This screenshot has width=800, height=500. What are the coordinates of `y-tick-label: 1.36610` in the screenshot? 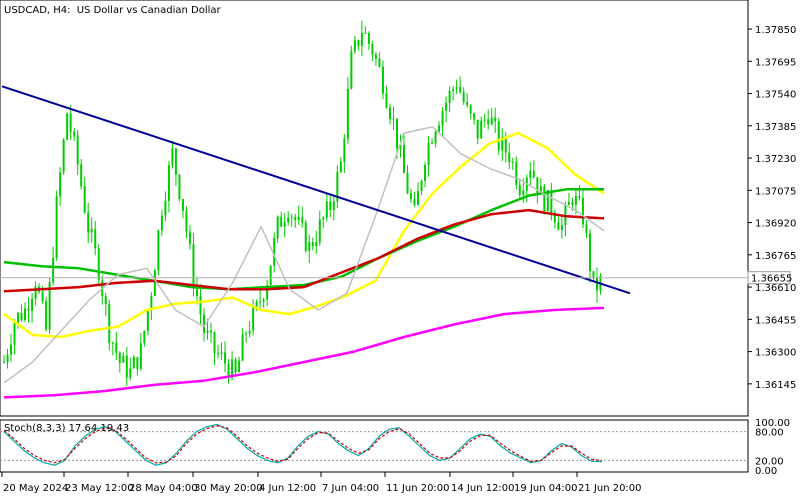 It's located at (775, 288).